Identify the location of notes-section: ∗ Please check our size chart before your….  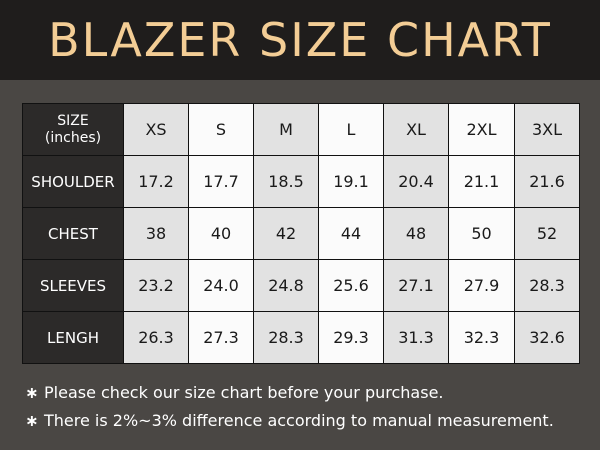
(309, 407).